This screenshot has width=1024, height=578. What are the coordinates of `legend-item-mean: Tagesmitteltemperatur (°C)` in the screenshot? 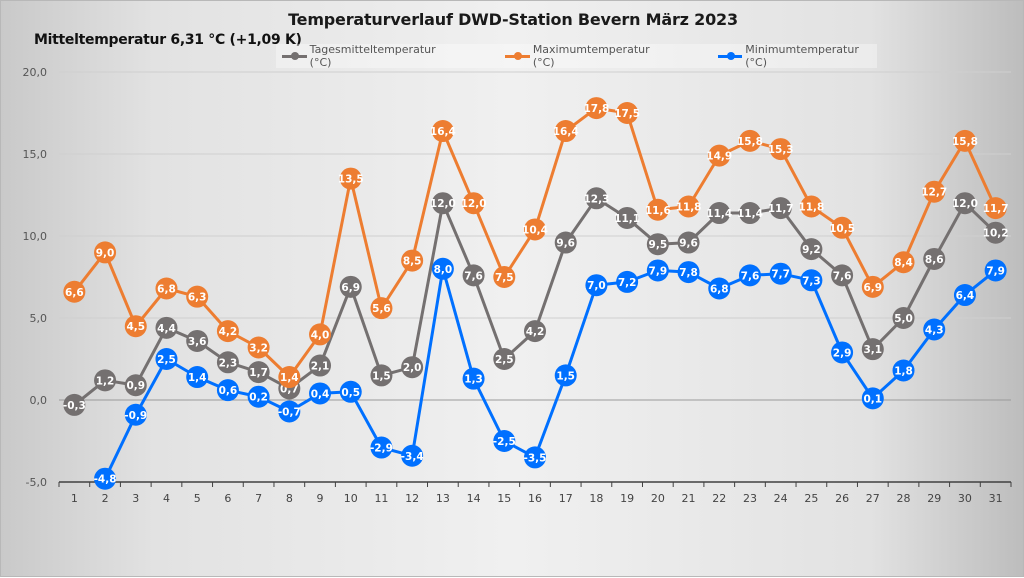 It's located at (367, 56).